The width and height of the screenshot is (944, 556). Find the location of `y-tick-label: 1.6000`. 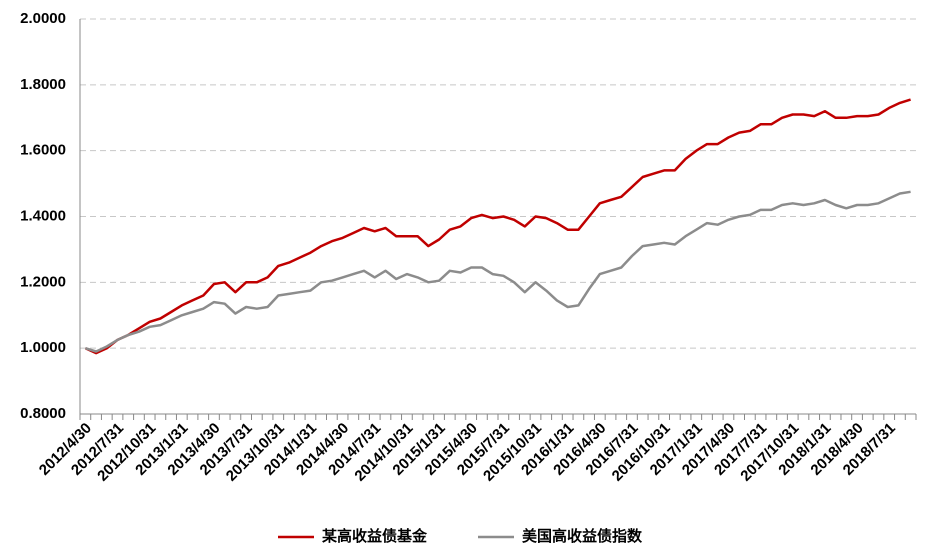

y-tick-label: 1.6000 is located at coordinates (43, 150).